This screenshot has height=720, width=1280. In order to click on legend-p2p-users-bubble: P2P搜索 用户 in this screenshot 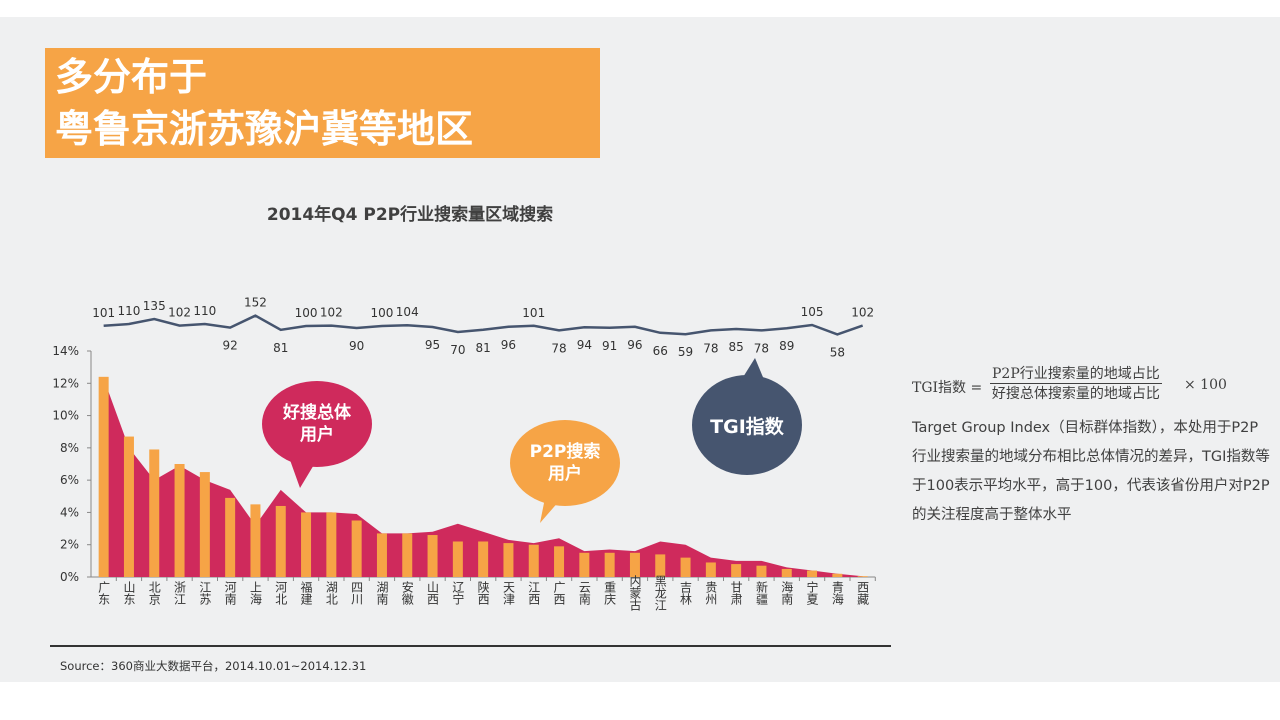, I will do `click(565, 463)`.